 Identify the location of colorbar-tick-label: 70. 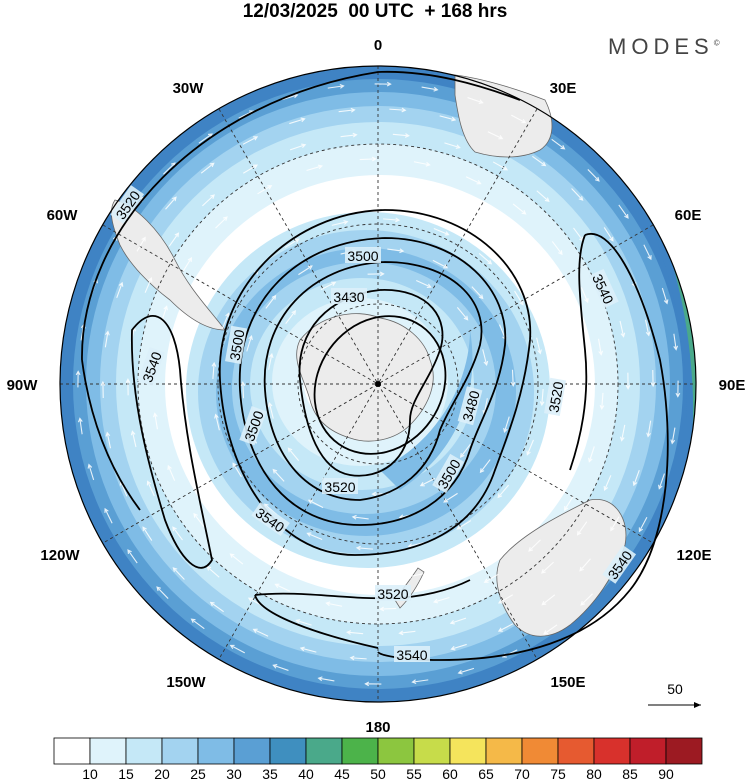
(522, 774).